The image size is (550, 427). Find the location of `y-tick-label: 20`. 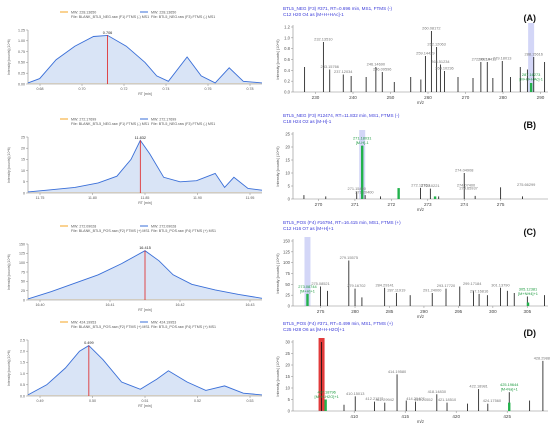

y-tick-label: 20 is located at coordinates (23, 149).